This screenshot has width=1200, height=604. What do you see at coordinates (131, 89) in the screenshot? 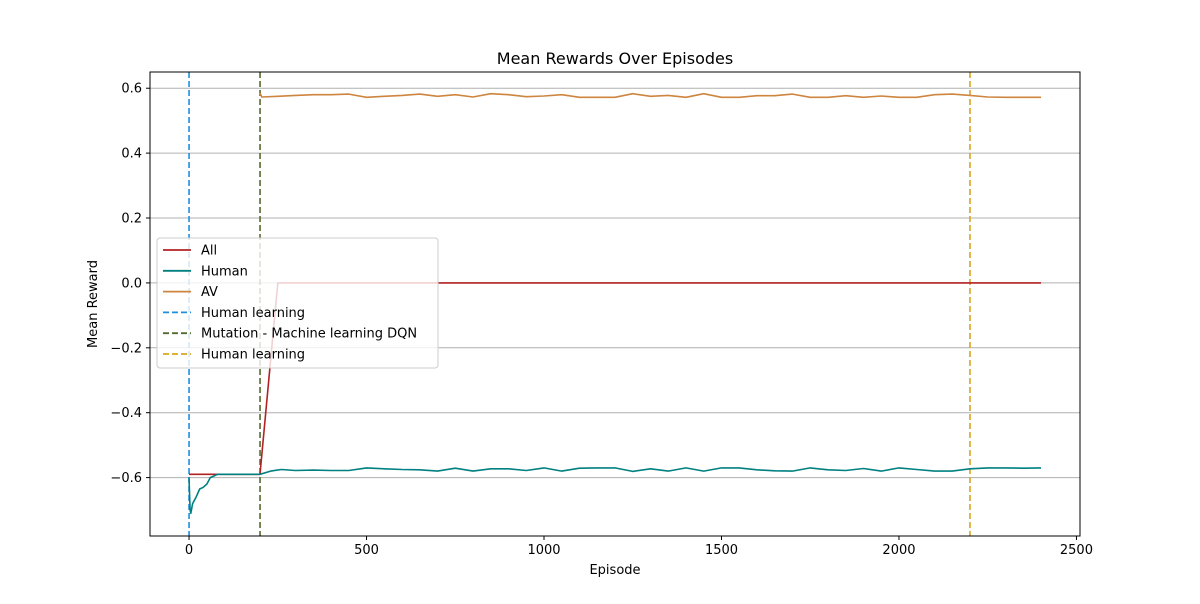
I see `y-tick-label: 0.6` at bounding box center [131, 89].